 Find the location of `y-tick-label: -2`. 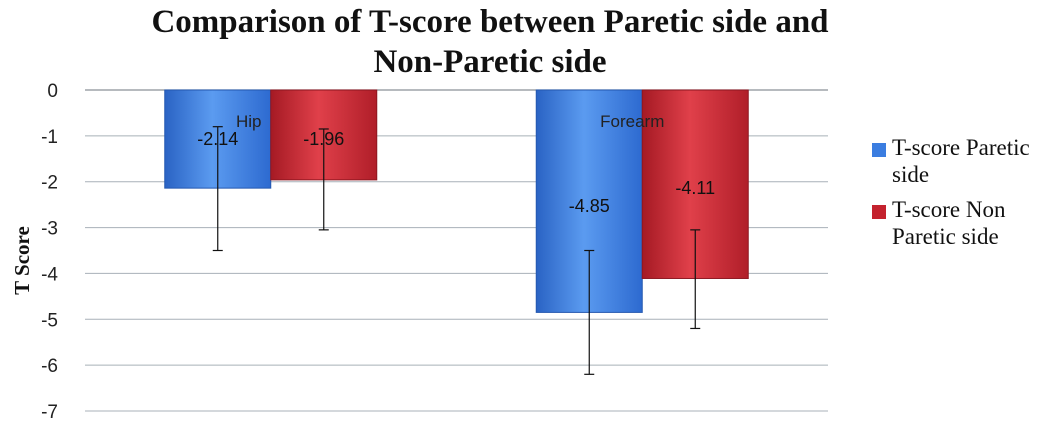

y-tick-label: -2 is located at coordinates (49, 183).